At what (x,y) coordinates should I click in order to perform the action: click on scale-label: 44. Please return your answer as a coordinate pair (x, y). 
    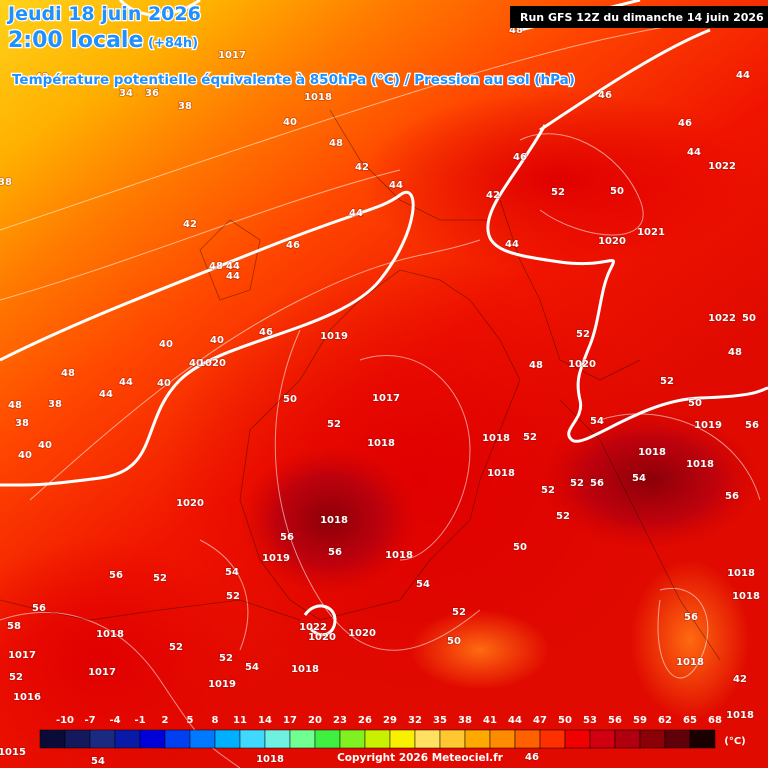
    Looking at the image, I should click on (515, 720).